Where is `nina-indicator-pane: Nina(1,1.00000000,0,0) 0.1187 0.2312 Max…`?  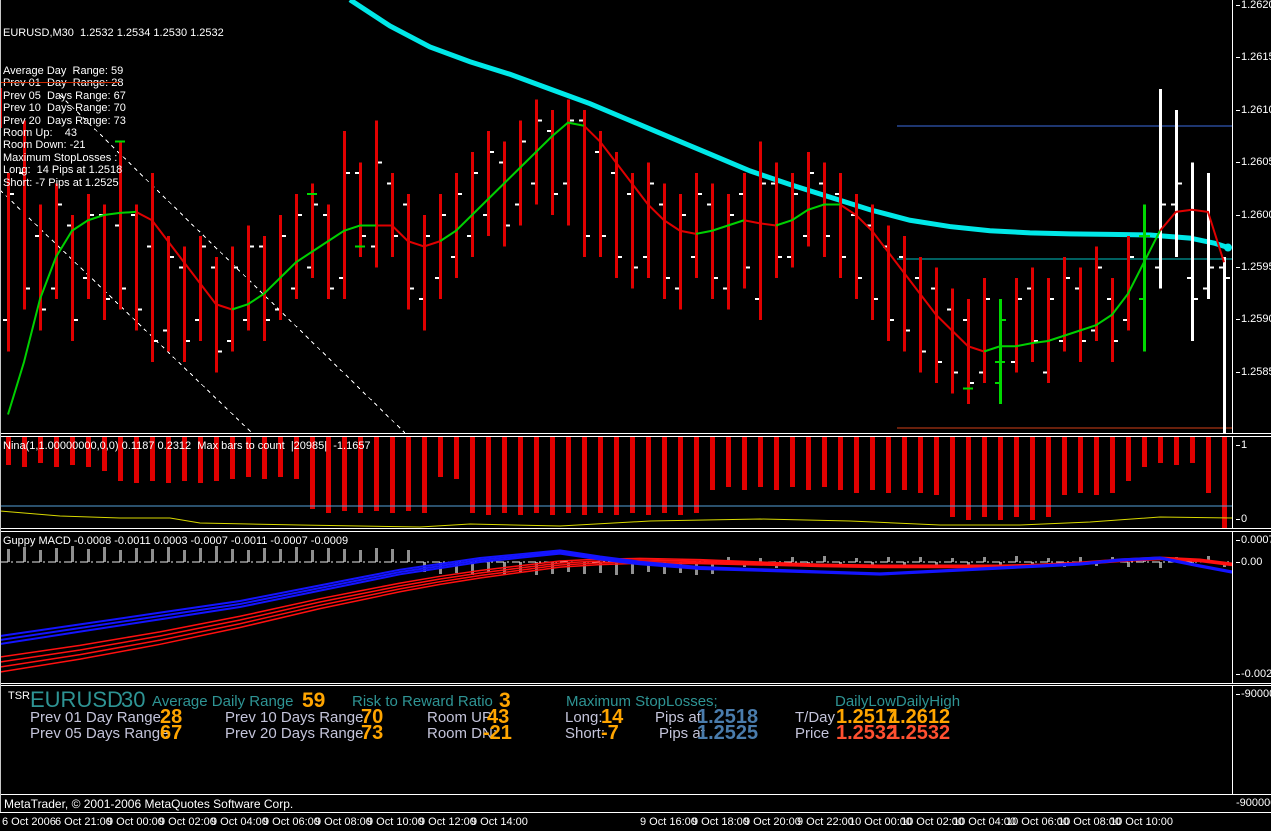 nina-indicator-pane: Nina(1,1.00000000,0,0) 0.1187 0.2312 Max… is located at coordinates (635, 482).